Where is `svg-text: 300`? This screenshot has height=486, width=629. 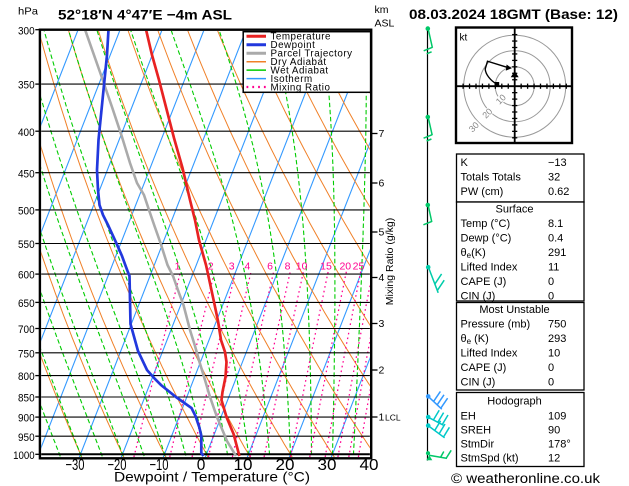 svg-text: 300 is located at coordinates (26, 31).